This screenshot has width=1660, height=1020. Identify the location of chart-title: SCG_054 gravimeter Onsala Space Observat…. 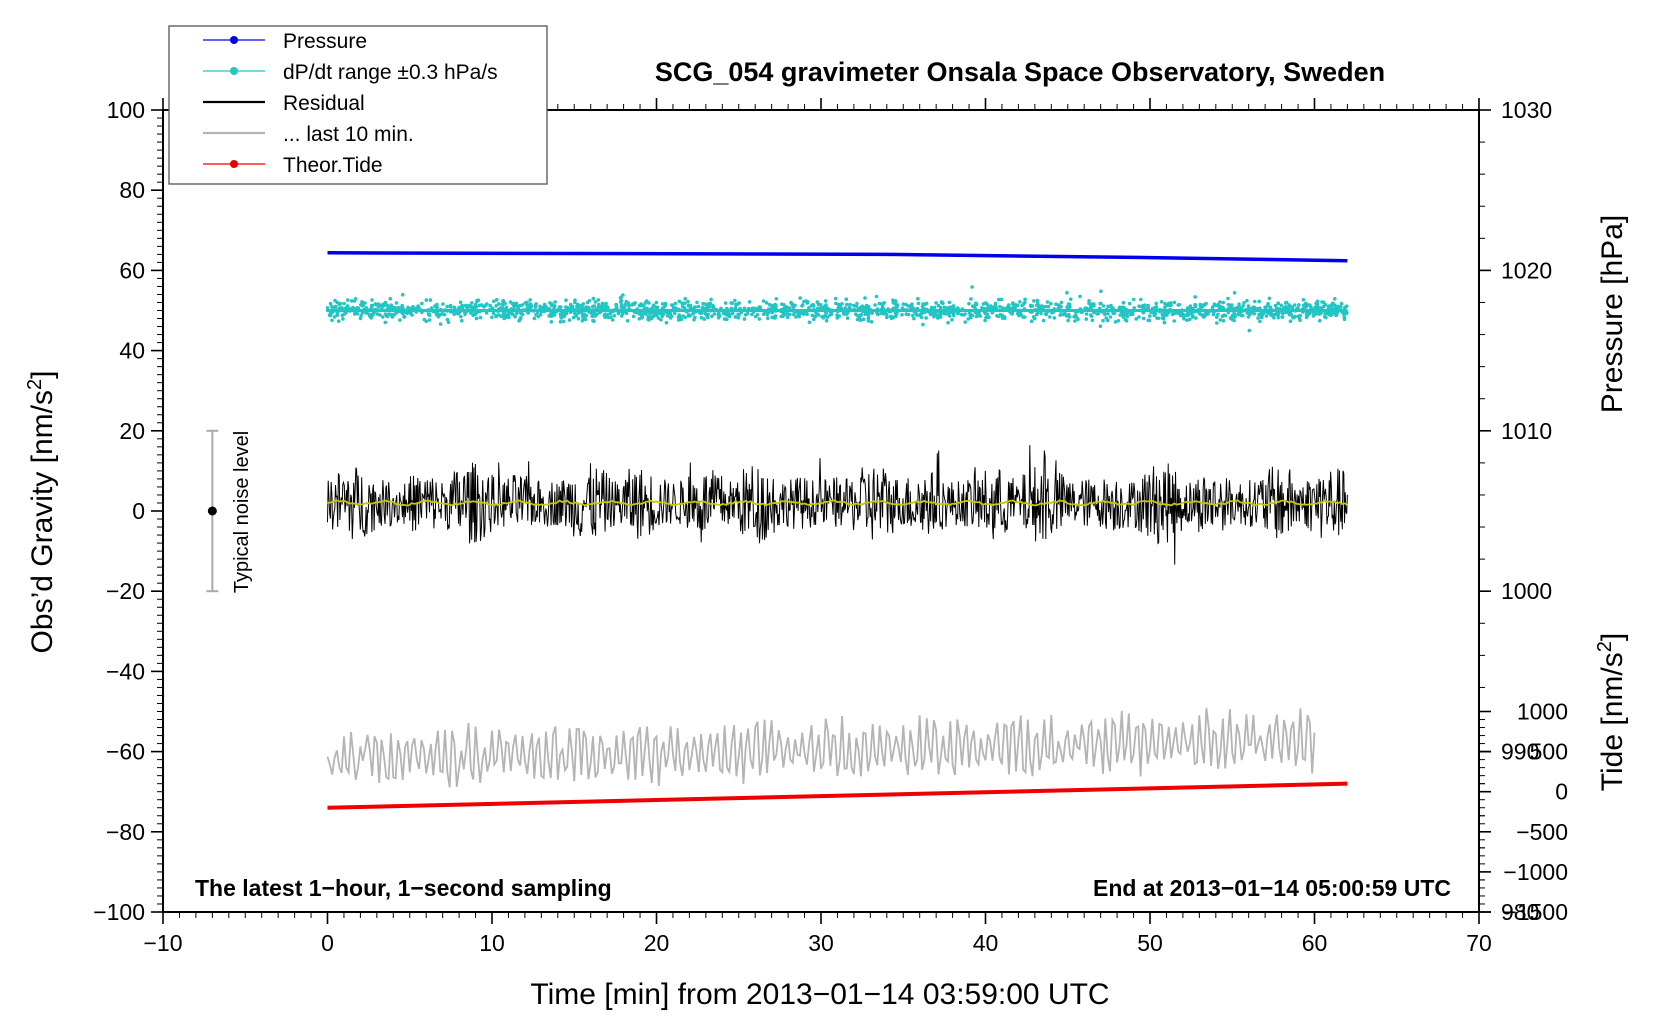
(1020, 72).